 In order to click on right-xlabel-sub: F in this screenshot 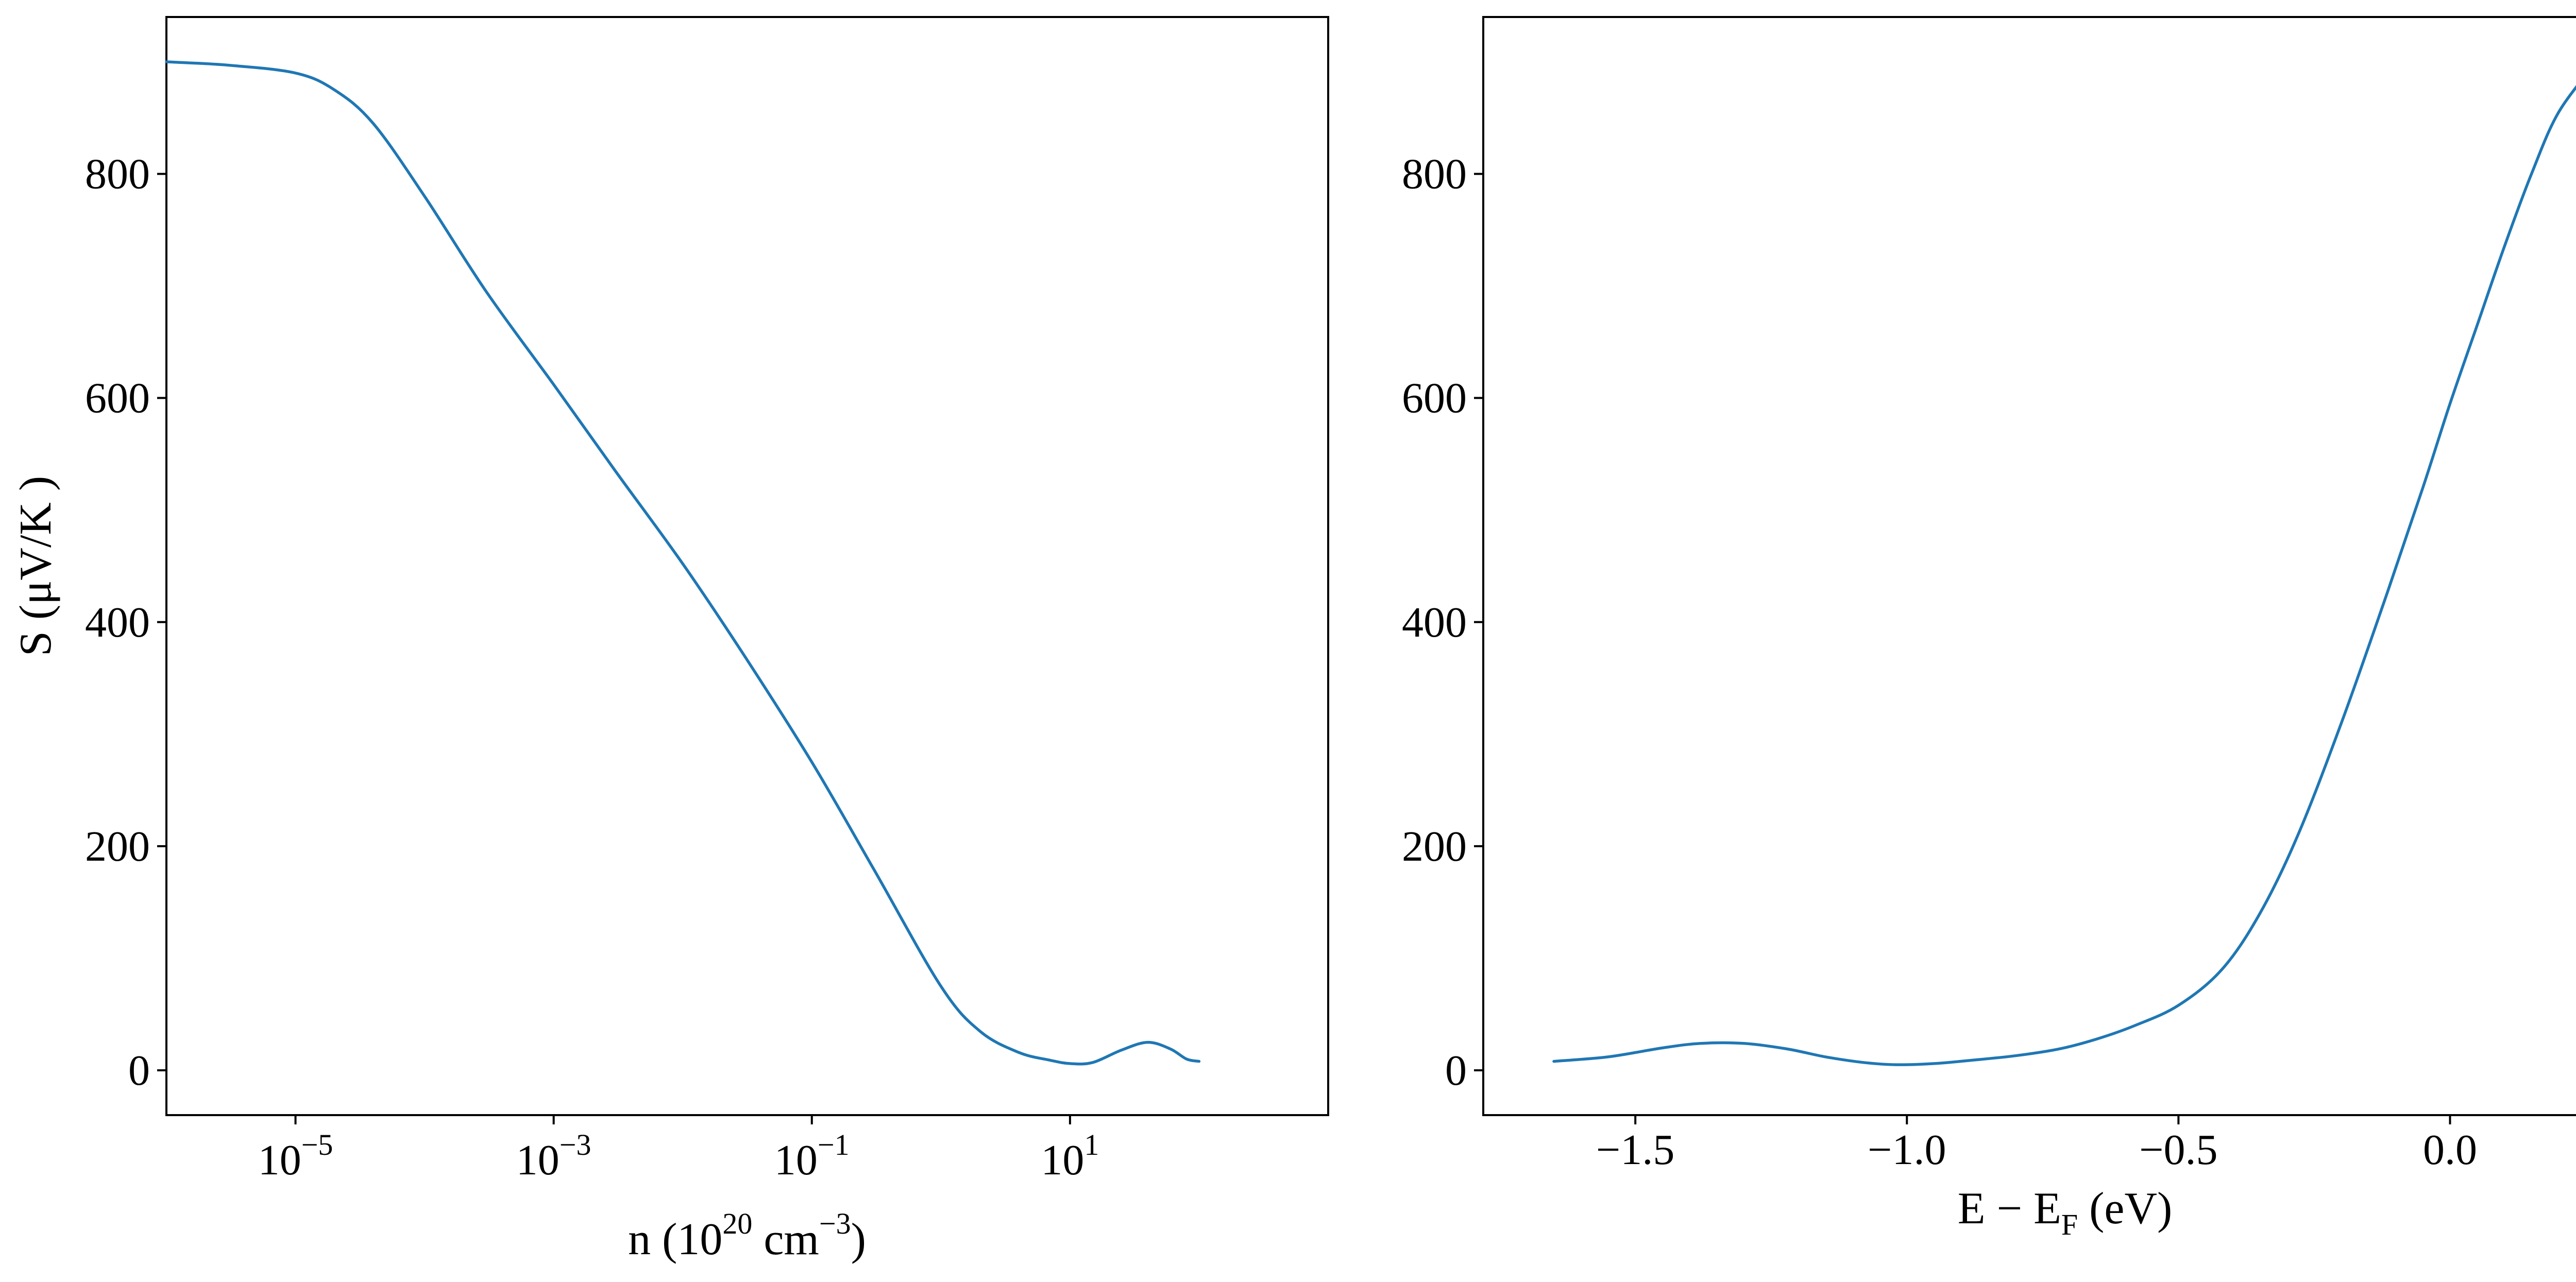, I will do `click(2069, 1224)`.